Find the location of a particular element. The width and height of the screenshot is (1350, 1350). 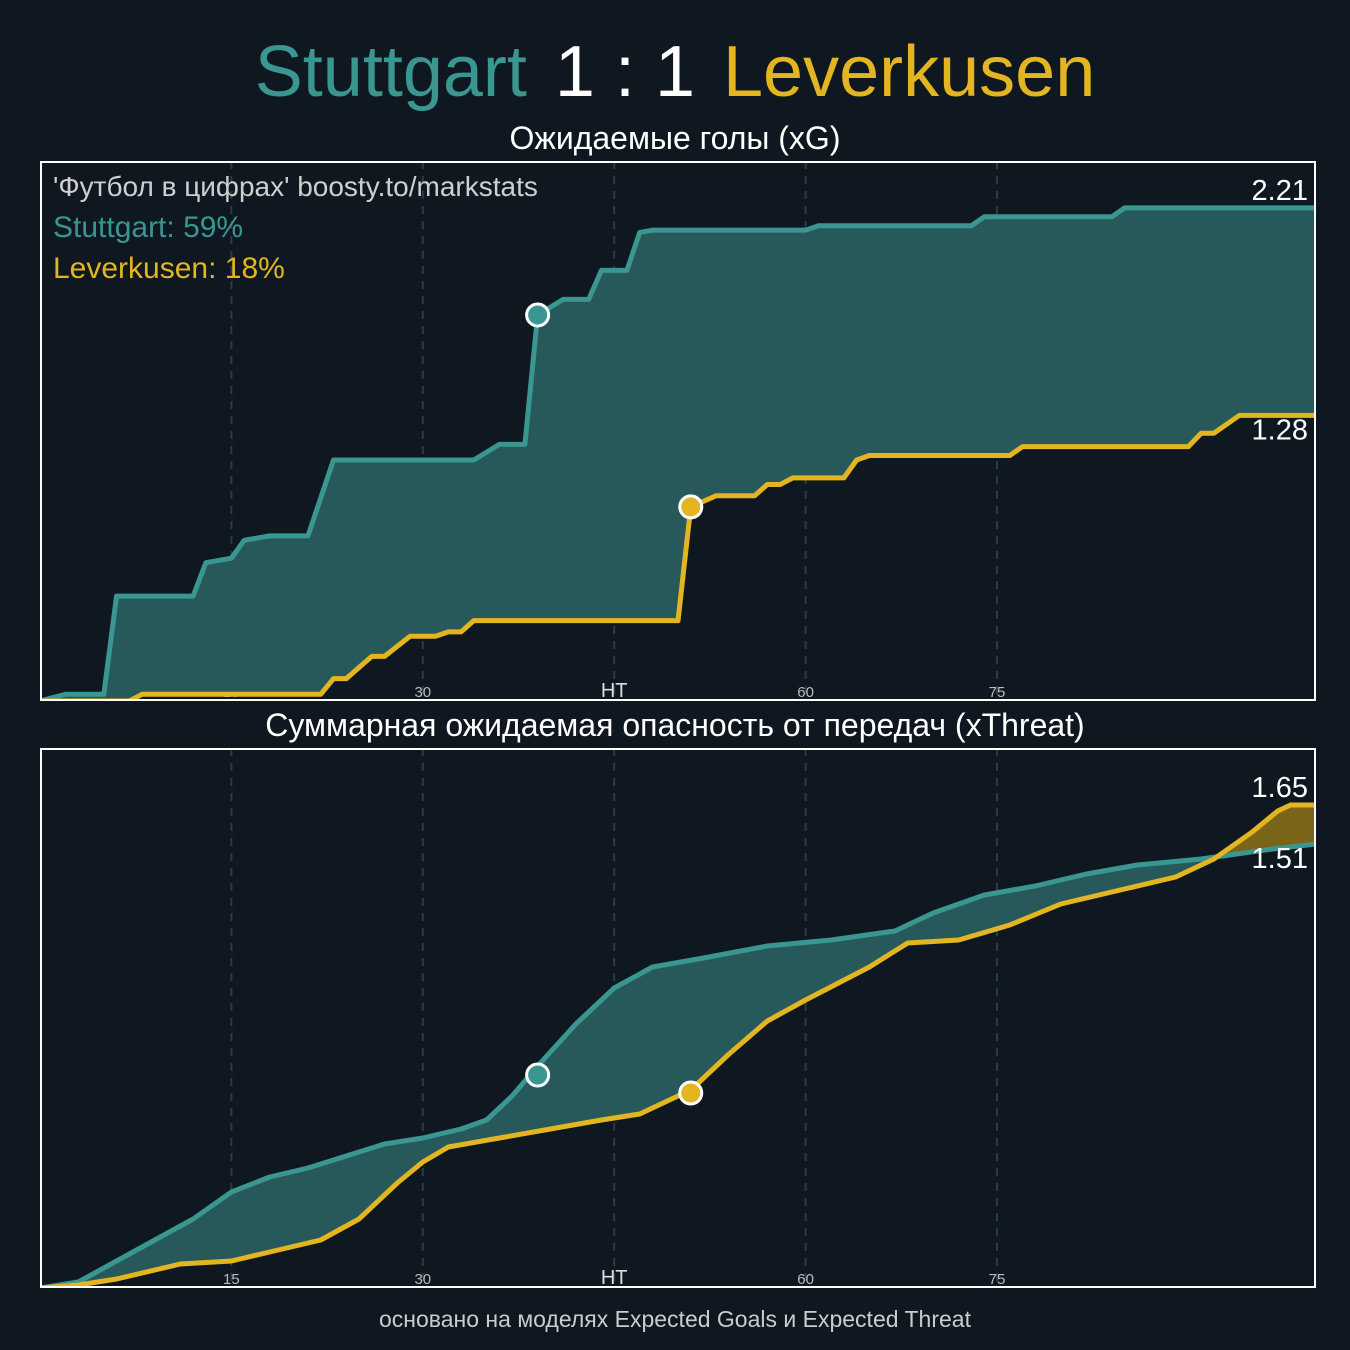

match-title: Stuttgart 1 : 1 Leverkusen is located at coordinates (675, 72).